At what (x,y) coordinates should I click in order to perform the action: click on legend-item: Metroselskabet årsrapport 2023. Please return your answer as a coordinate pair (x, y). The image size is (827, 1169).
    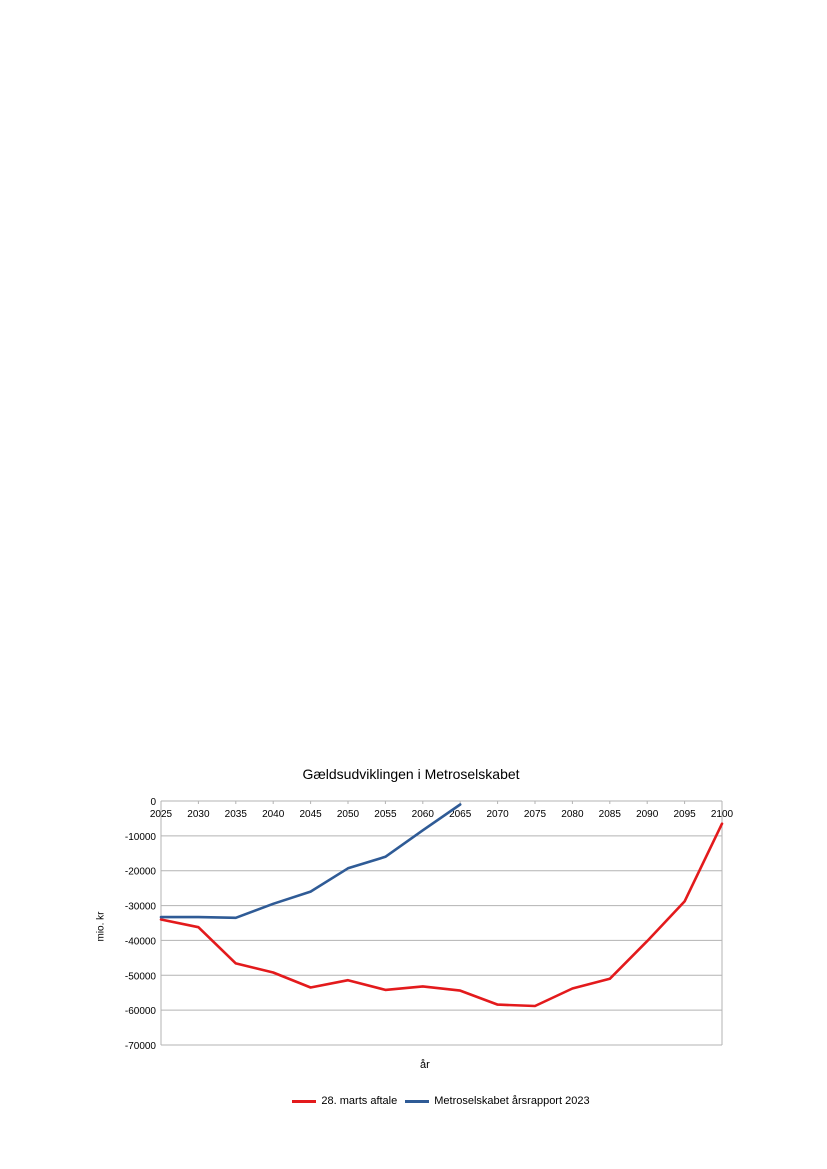
    Looking at the image, I should click on (497, 1101).